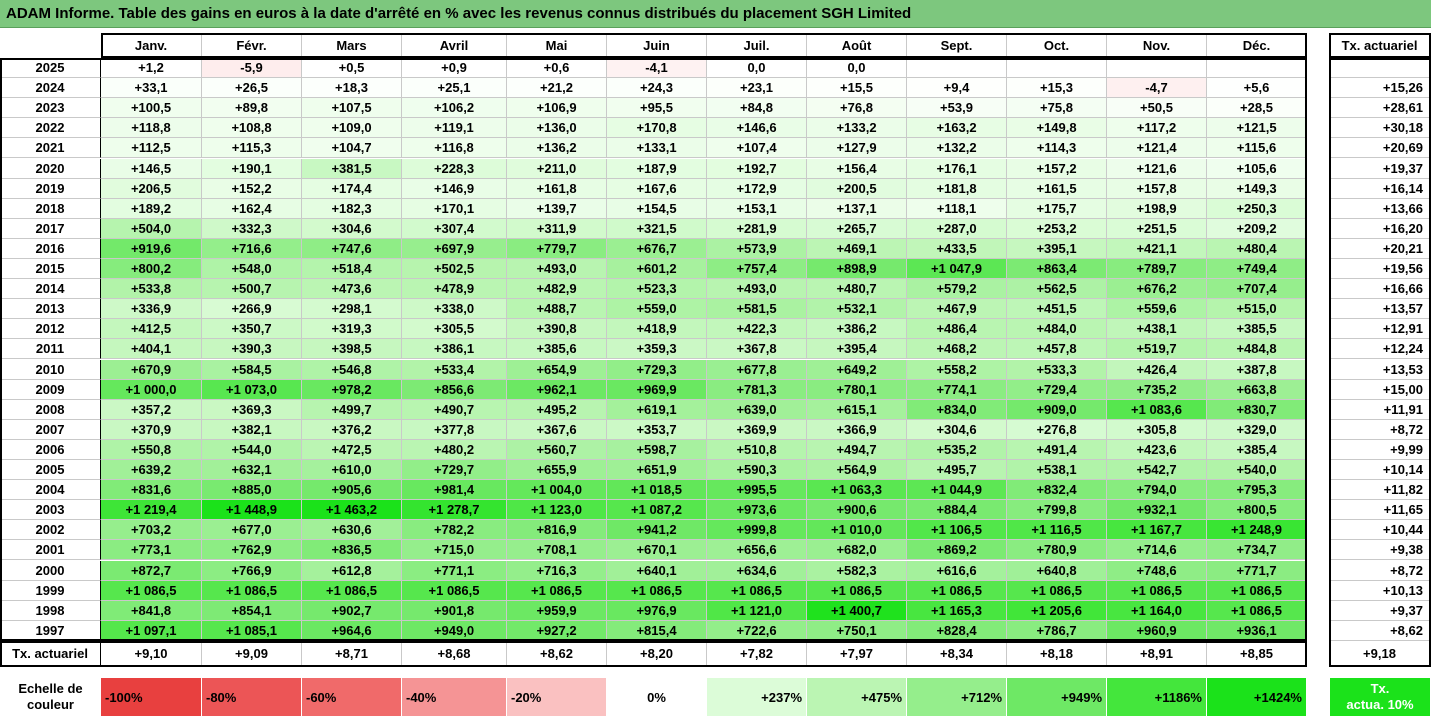  I want to click on heatmap-cell: +616,6, so click(957, 570).